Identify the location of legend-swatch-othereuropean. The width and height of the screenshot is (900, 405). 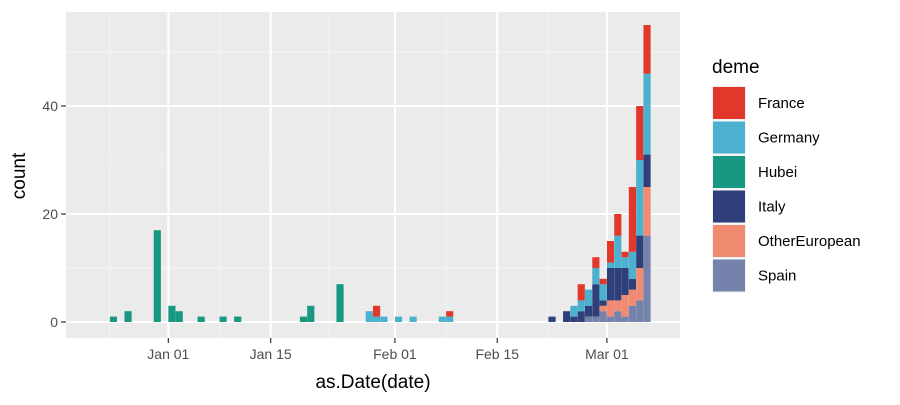
(729, 241).